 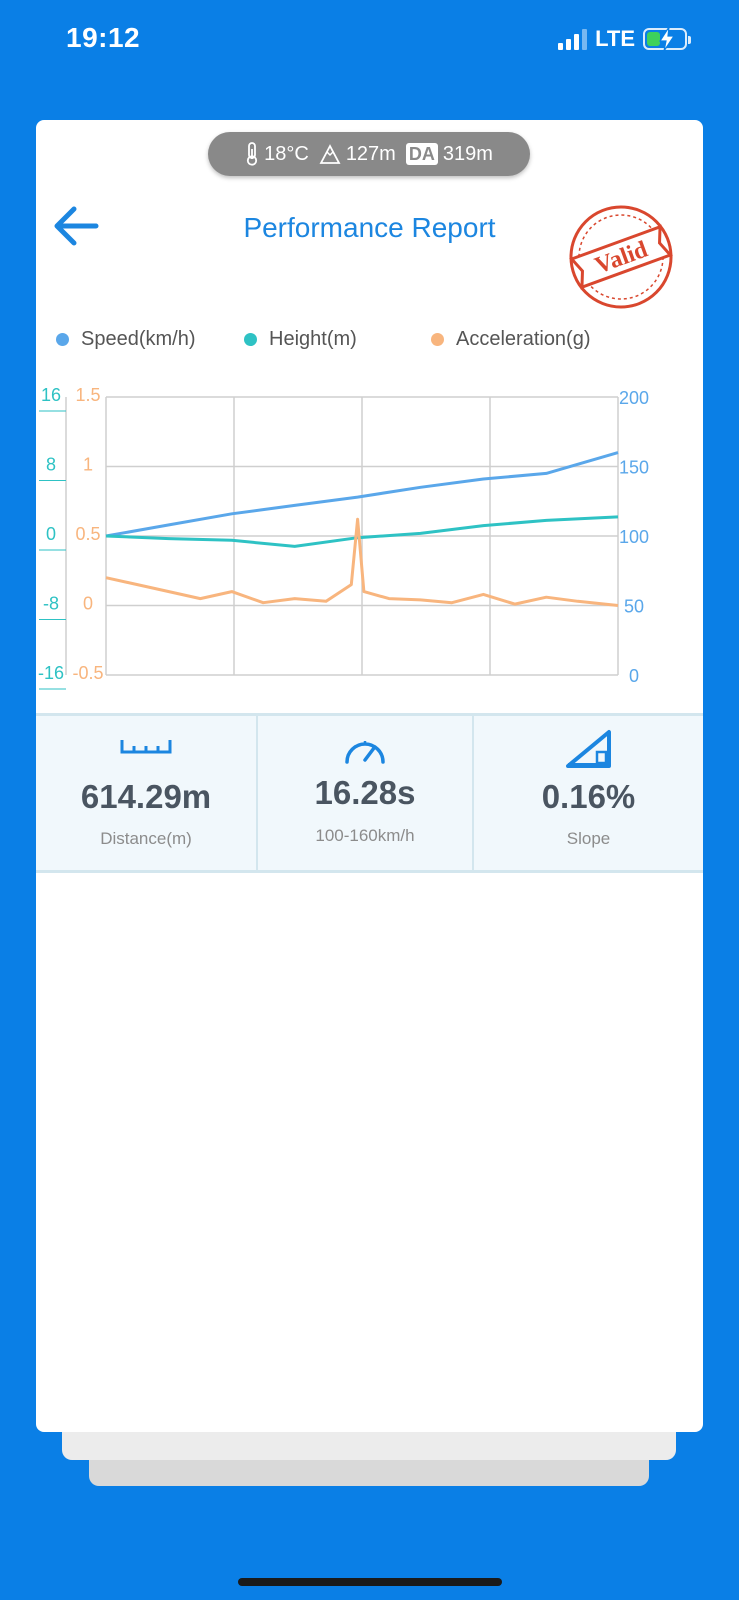 What do you see at coordinates (365, 835) in the screenshot?
I see `speed-range-label: 100-160km/h` at bounding box center [365, 835].